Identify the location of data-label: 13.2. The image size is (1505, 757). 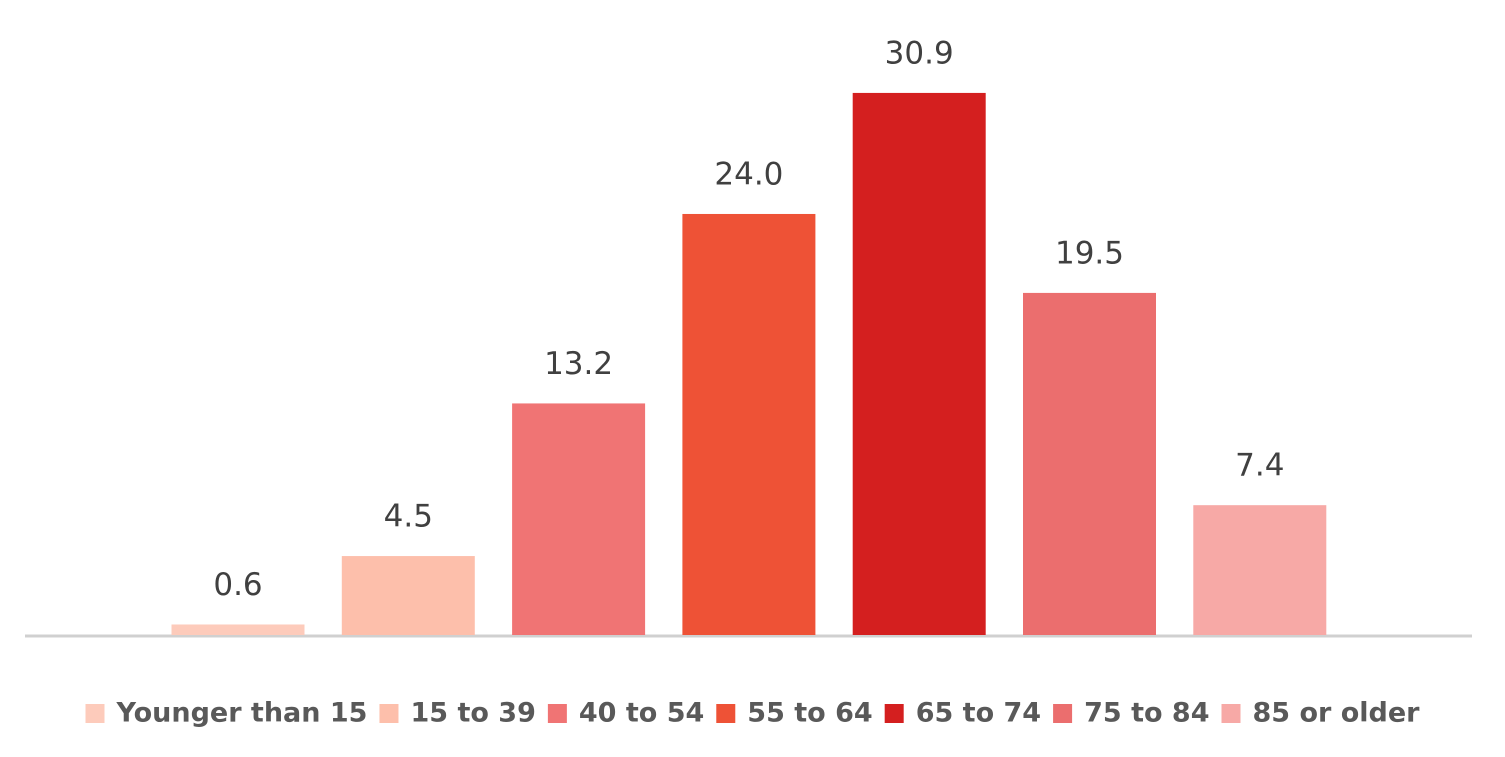
(578, 364).